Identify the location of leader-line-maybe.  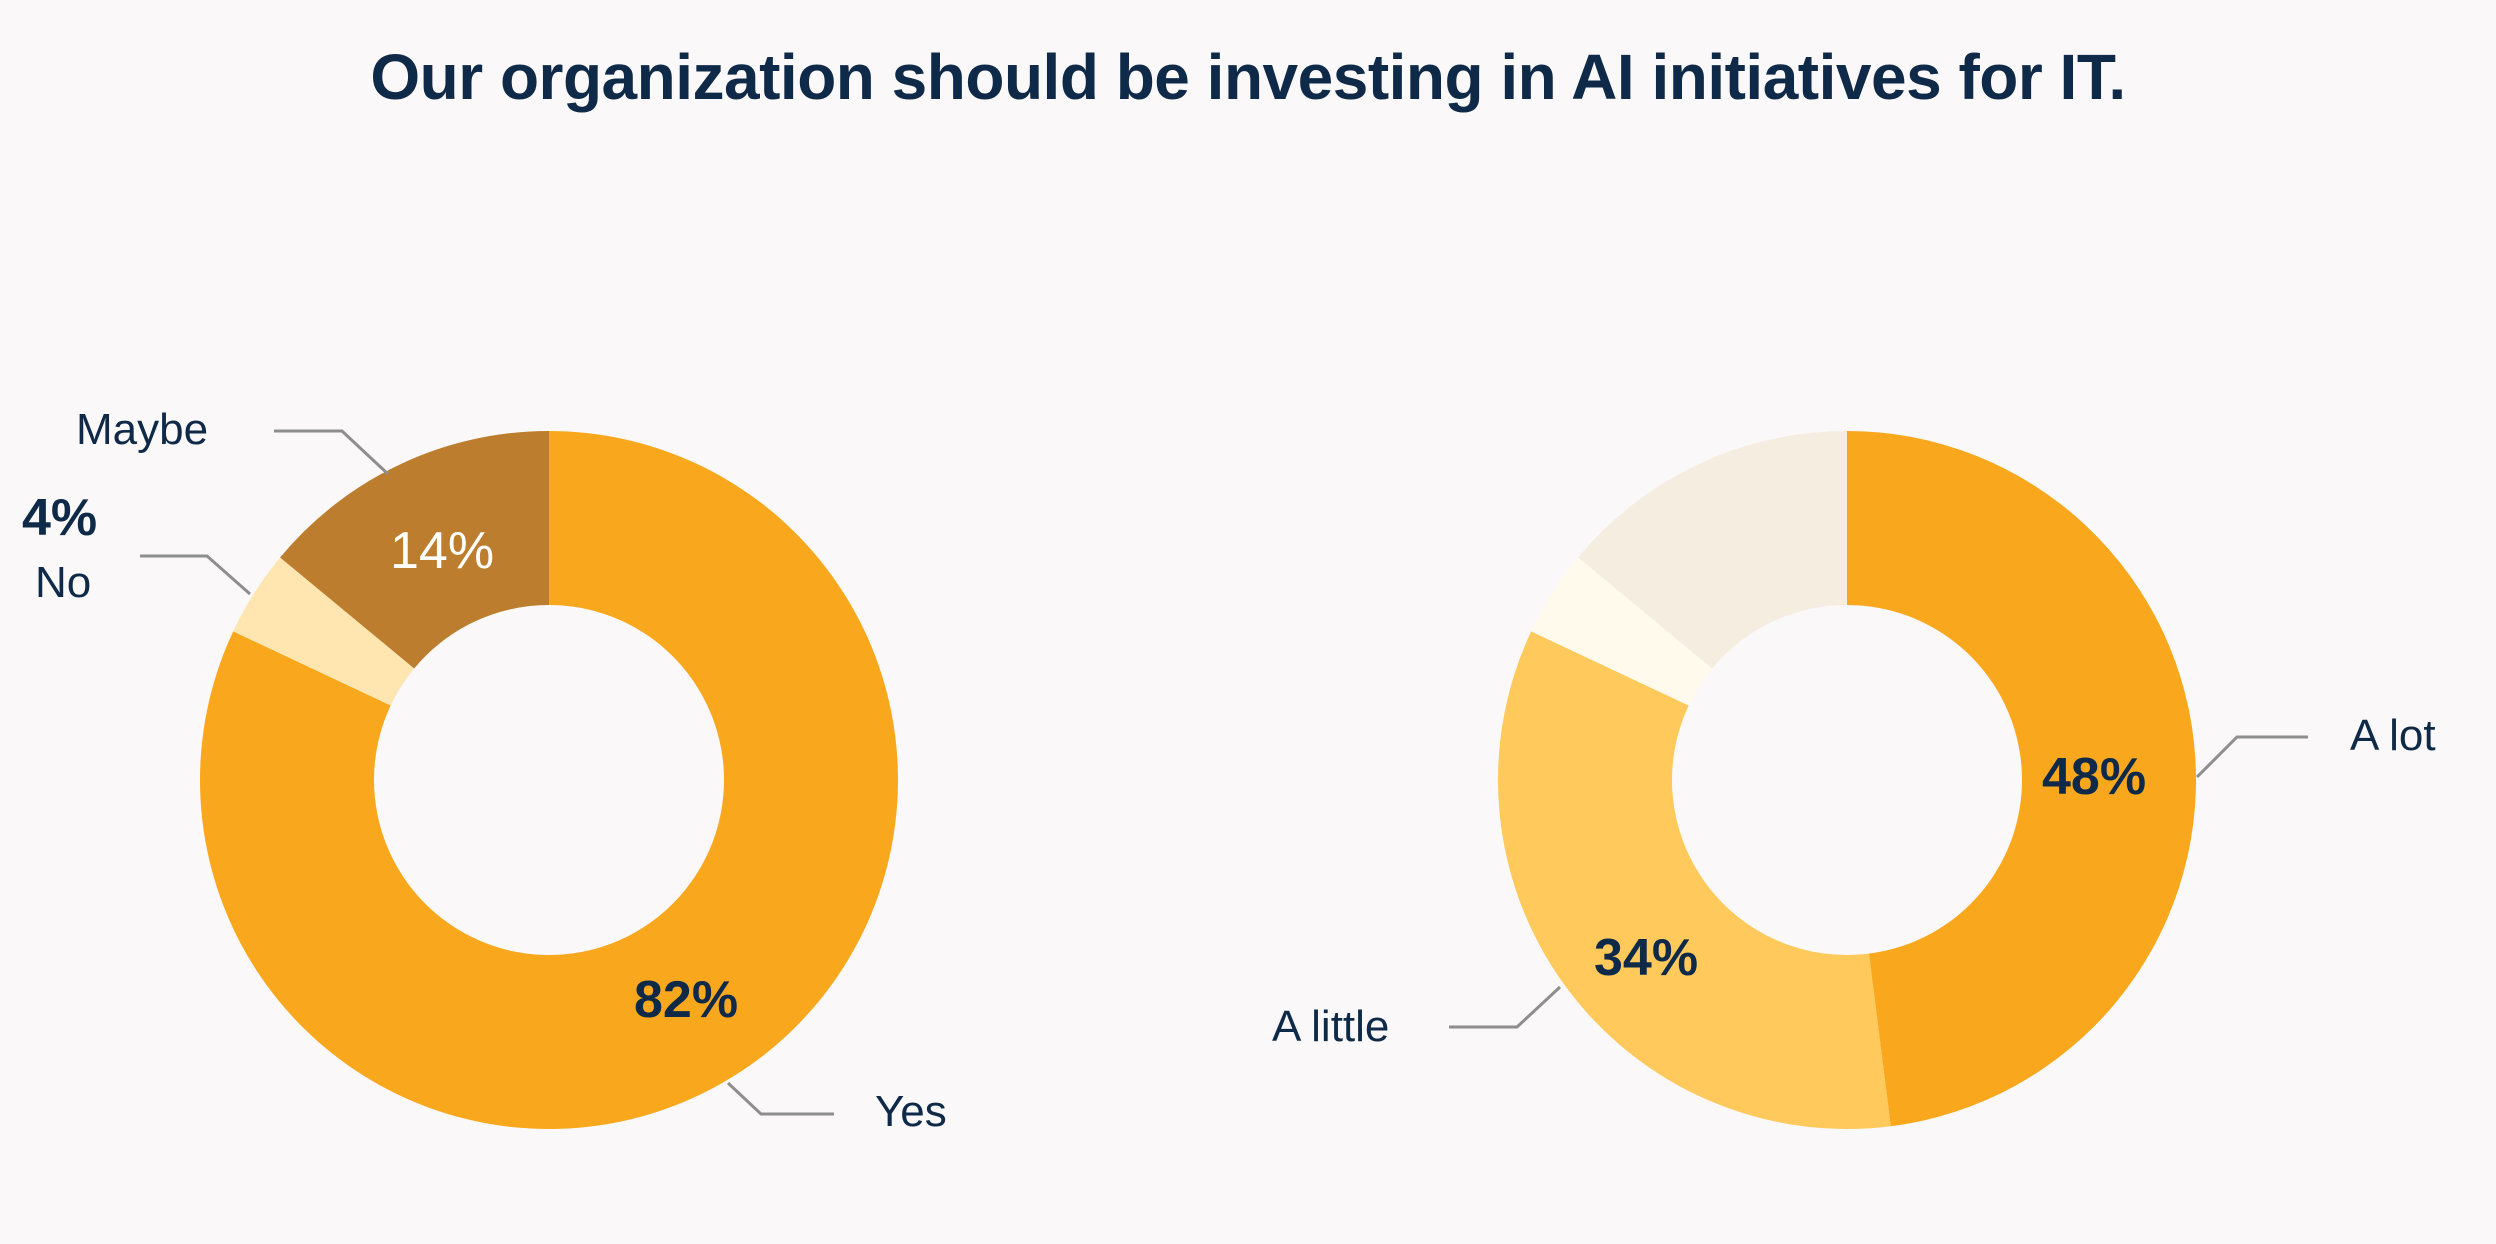
(332, 452).